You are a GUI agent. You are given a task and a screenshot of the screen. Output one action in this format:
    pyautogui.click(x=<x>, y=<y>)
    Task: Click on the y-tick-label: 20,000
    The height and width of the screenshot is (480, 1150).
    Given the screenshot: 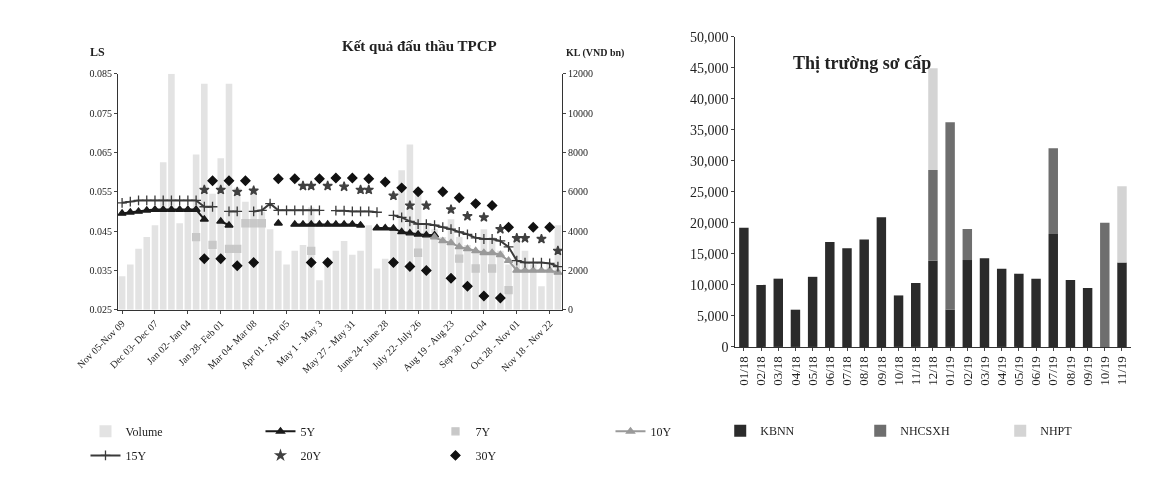 What is the action you would take?
    pyautogui.click(x=709, y=223)
    